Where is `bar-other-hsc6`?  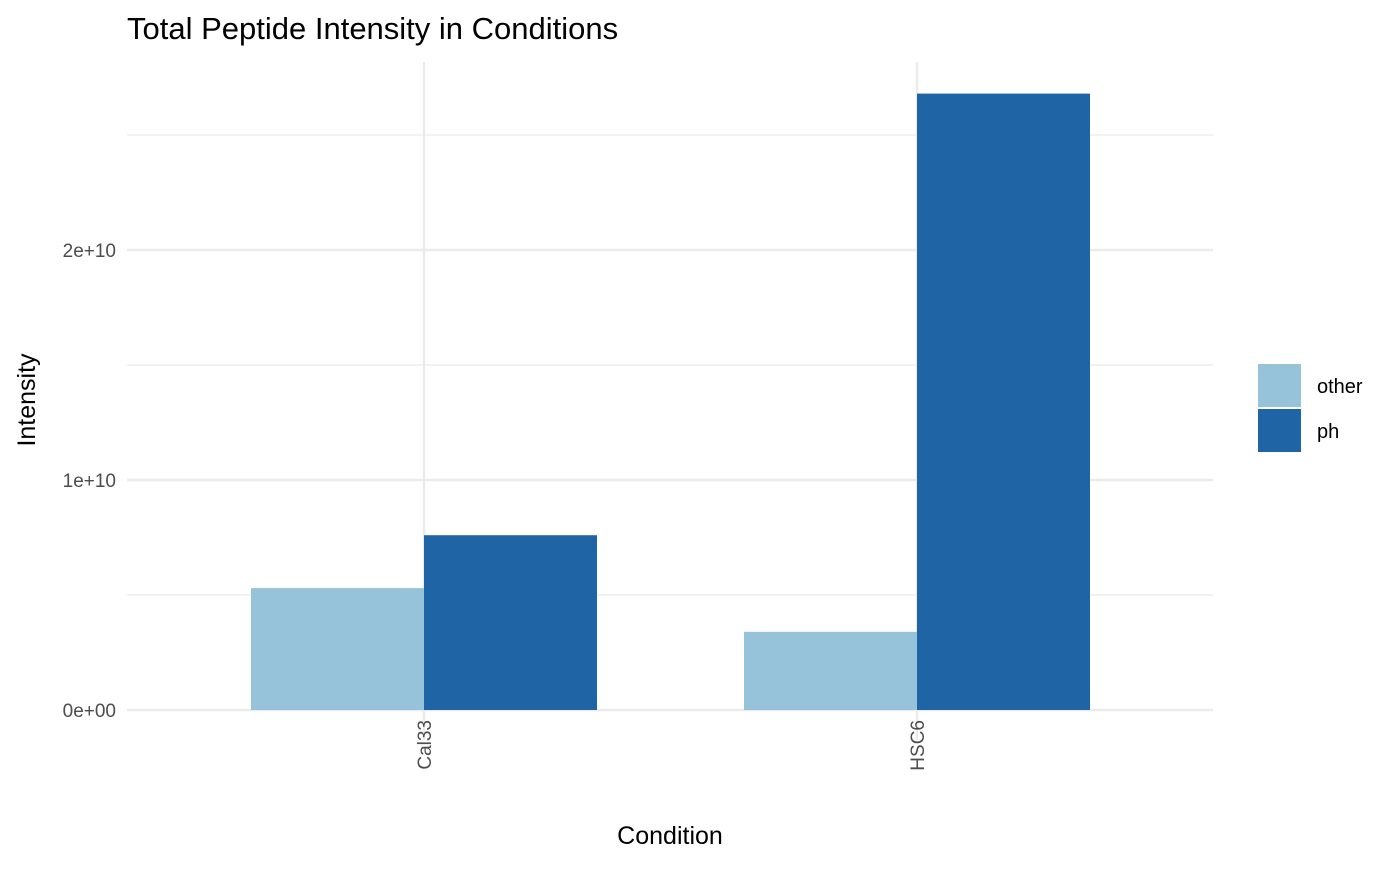
bar-other-hsc6 is located at coordinates (830, 670).